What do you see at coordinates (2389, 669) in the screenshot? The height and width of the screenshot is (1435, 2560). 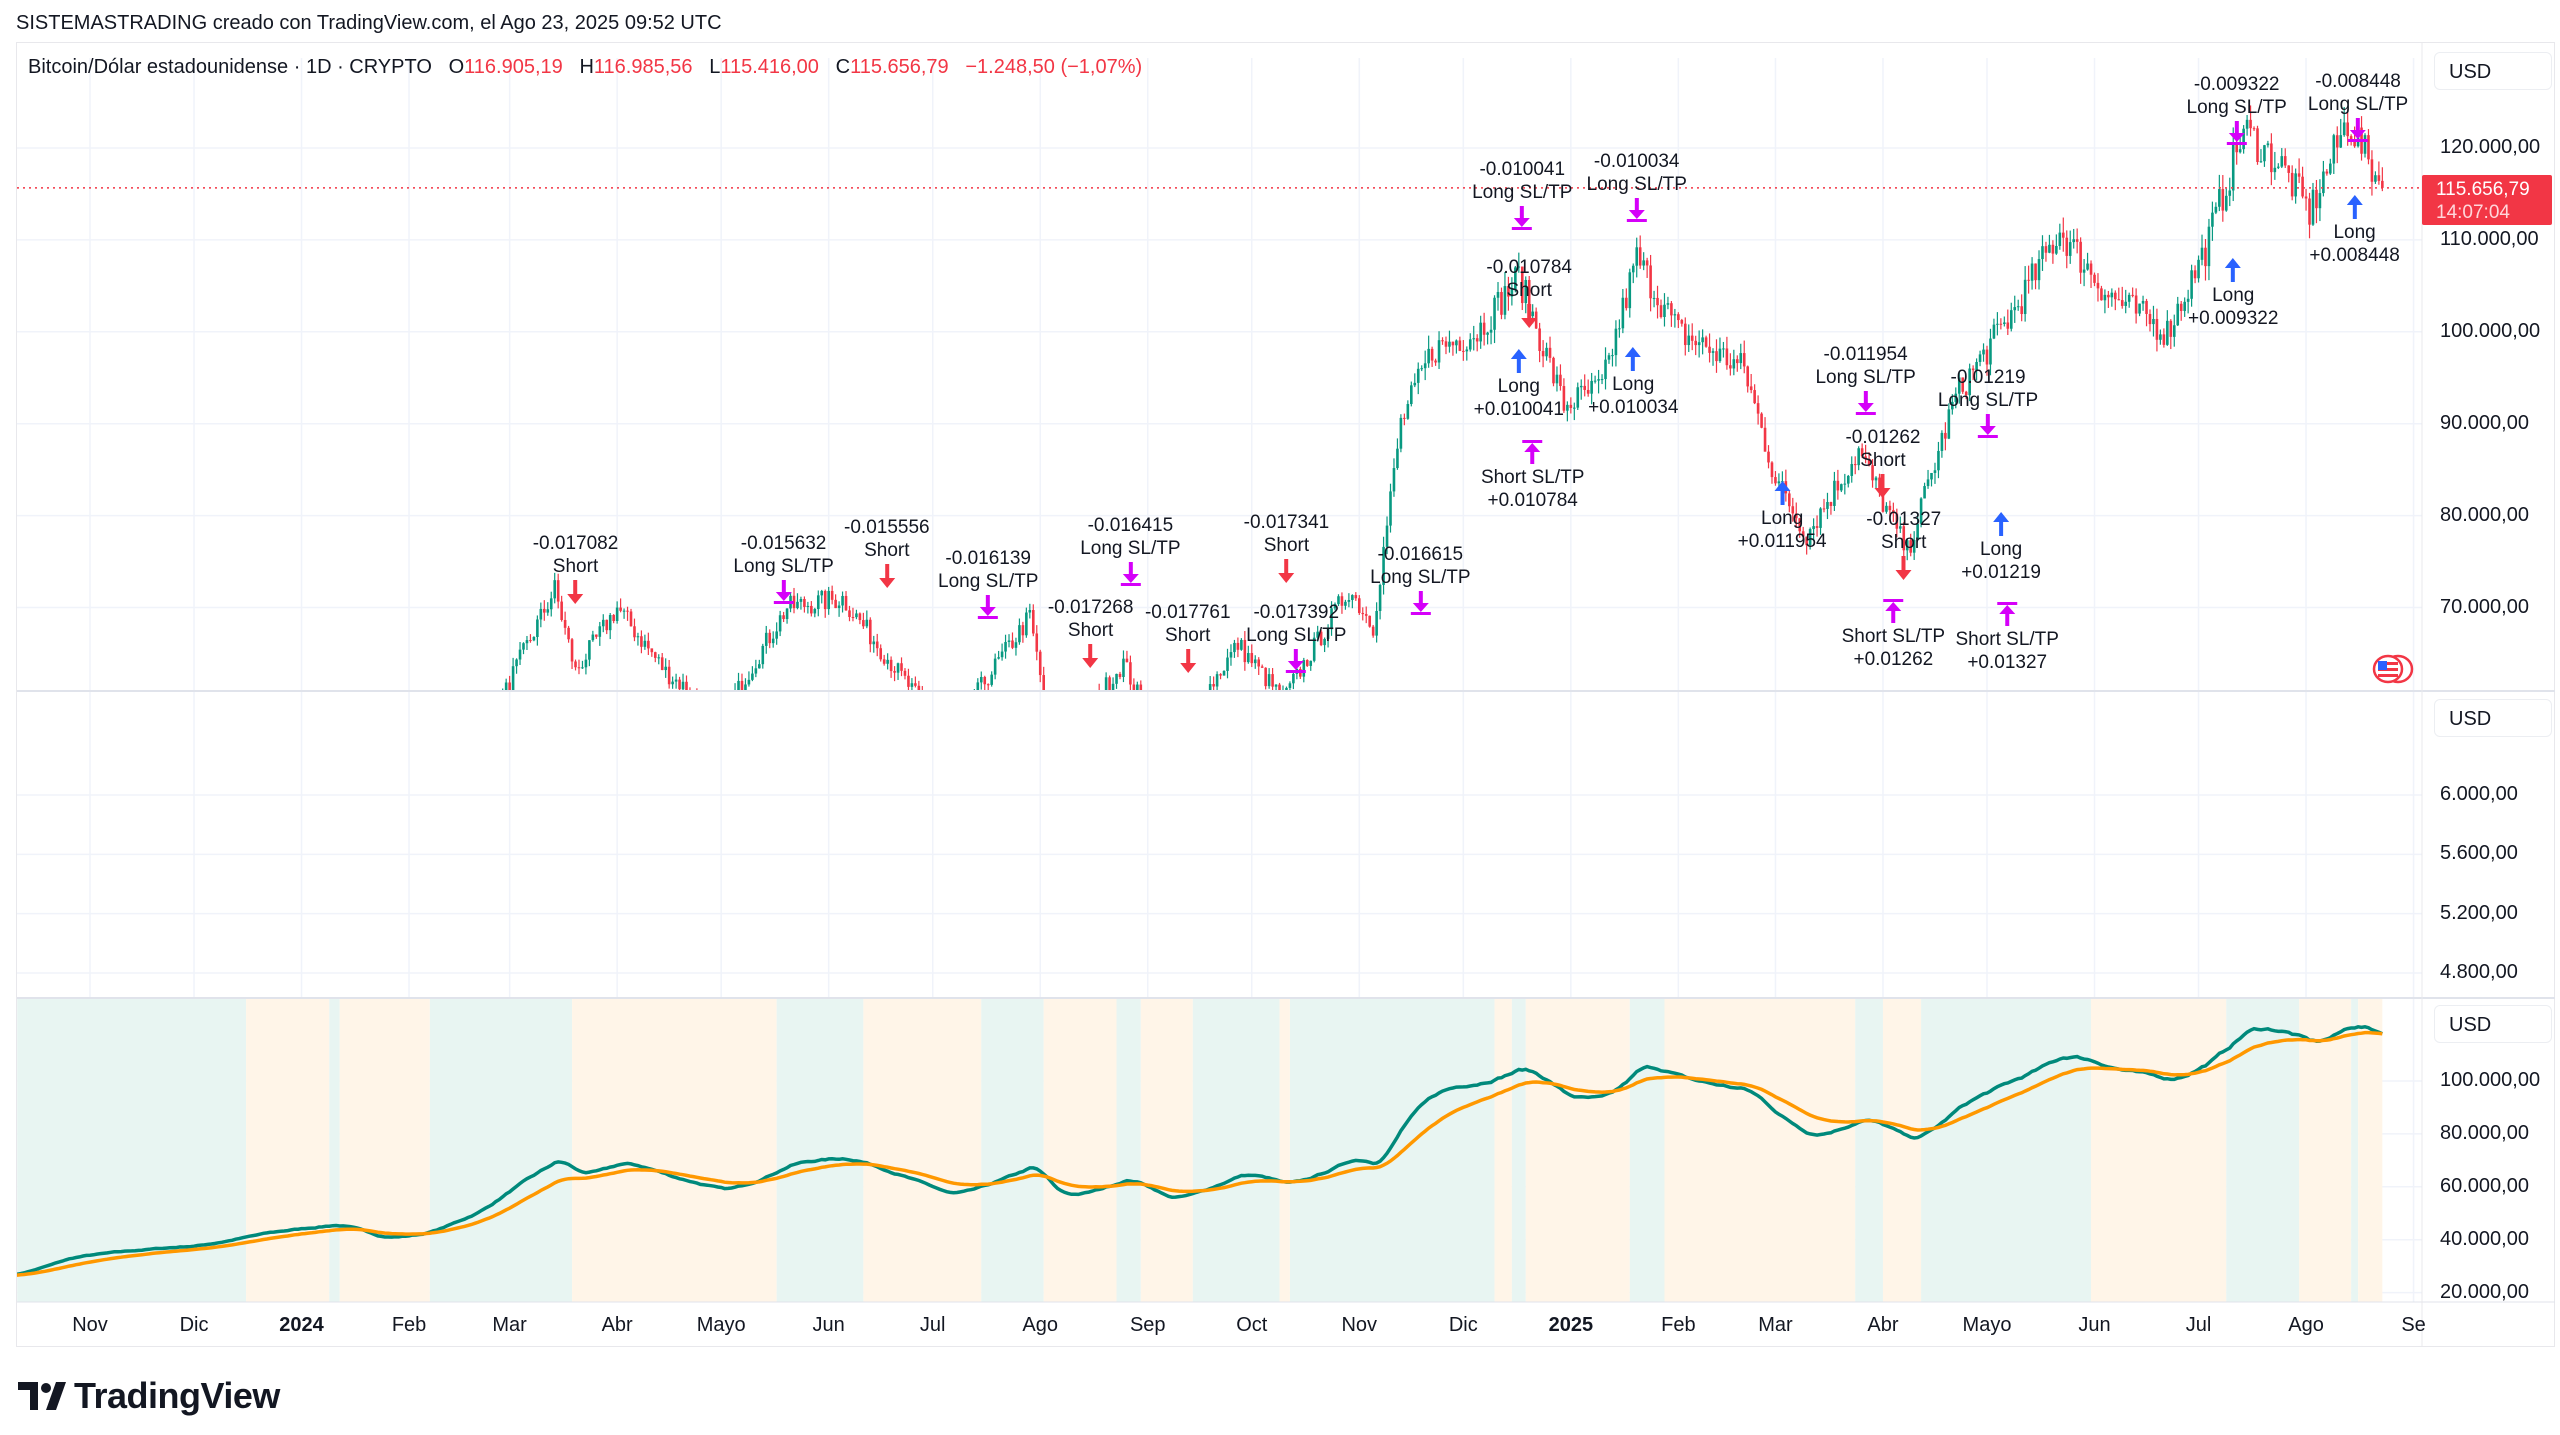 I see `us-flag-icon` at bounding box center [2389, 669].